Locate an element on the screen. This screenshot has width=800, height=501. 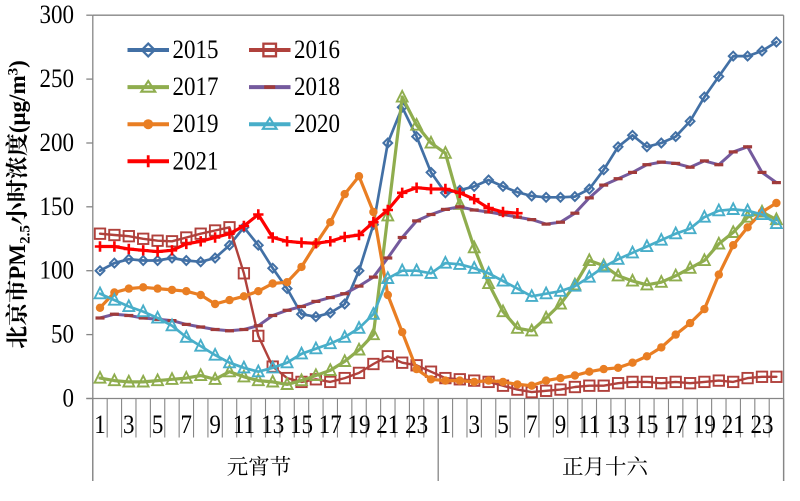
svg-text: 100 is located at coordinates (57, 270).